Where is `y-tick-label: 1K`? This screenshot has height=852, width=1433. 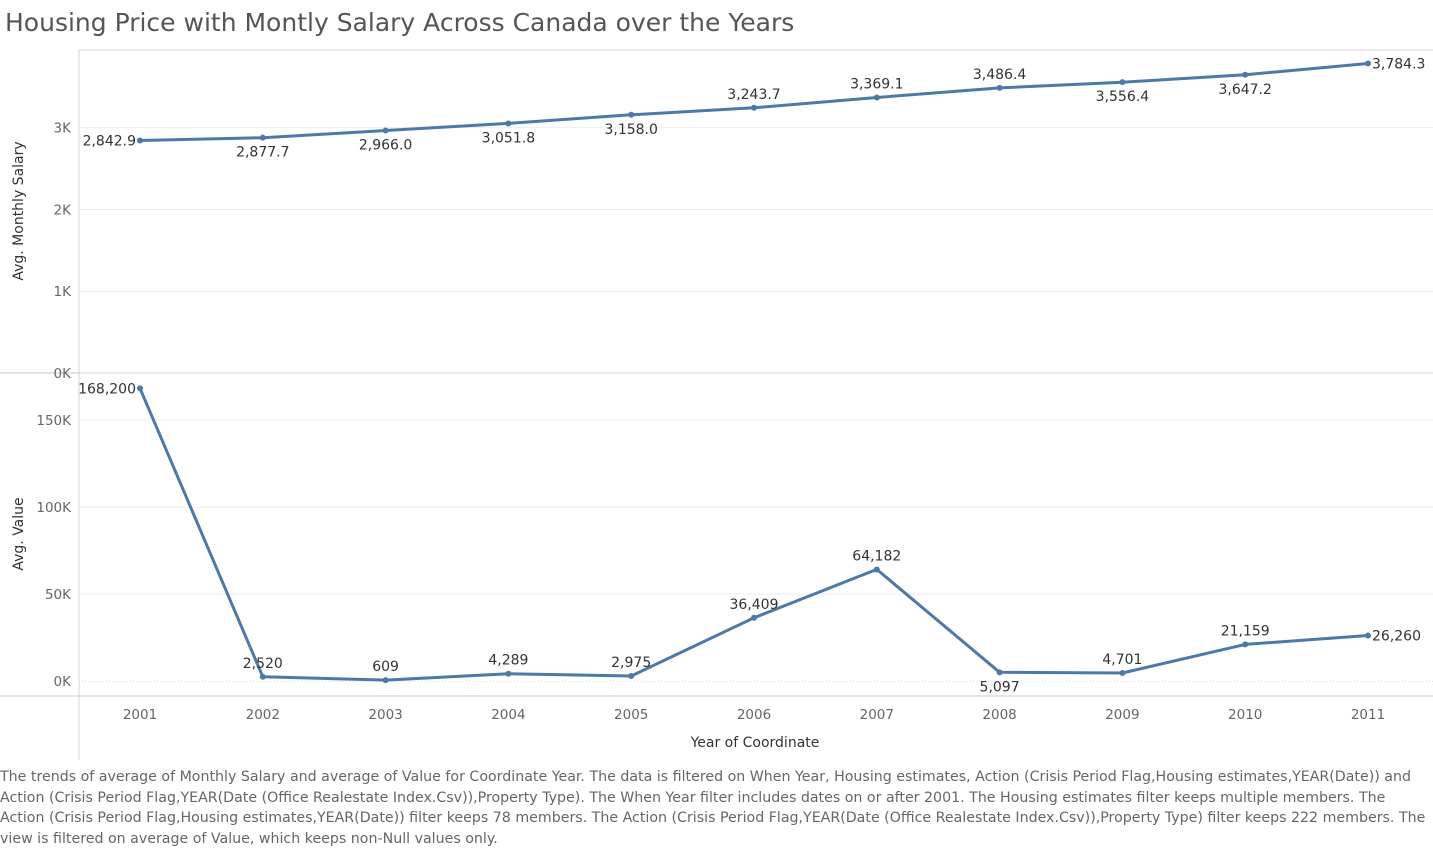
y-tick-label: 1K is located at coordinates (63, 292).